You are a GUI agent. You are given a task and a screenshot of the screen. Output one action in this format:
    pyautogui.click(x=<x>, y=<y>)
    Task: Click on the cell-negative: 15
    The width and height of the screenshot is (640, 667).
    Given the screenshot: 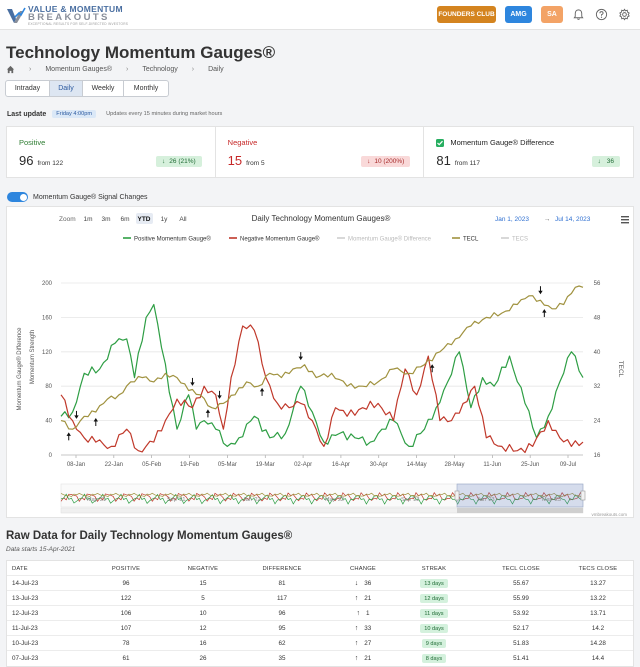 What is the action you would take?
    pyautogui.click(x=203, y=583)
    